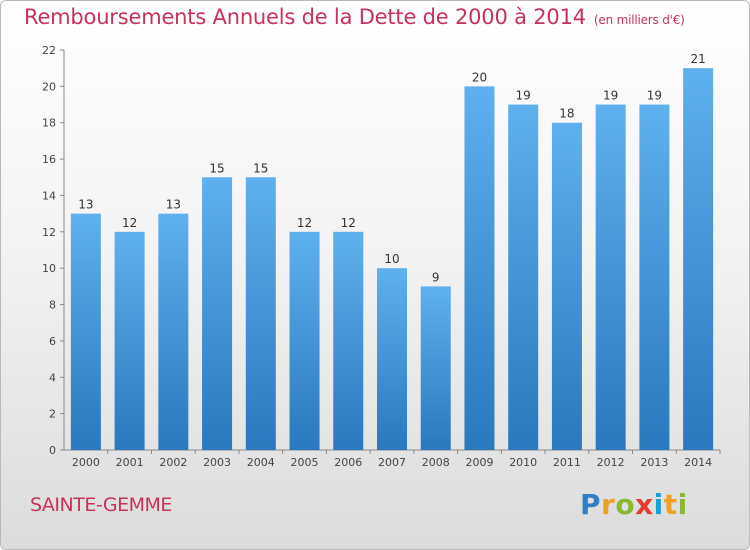 The width and height of the screenshot is (750, 550). What do you see at coordinates (608, 504) in the screenshot?
I see `logo-letter: r` at bounding box center [608, 504].